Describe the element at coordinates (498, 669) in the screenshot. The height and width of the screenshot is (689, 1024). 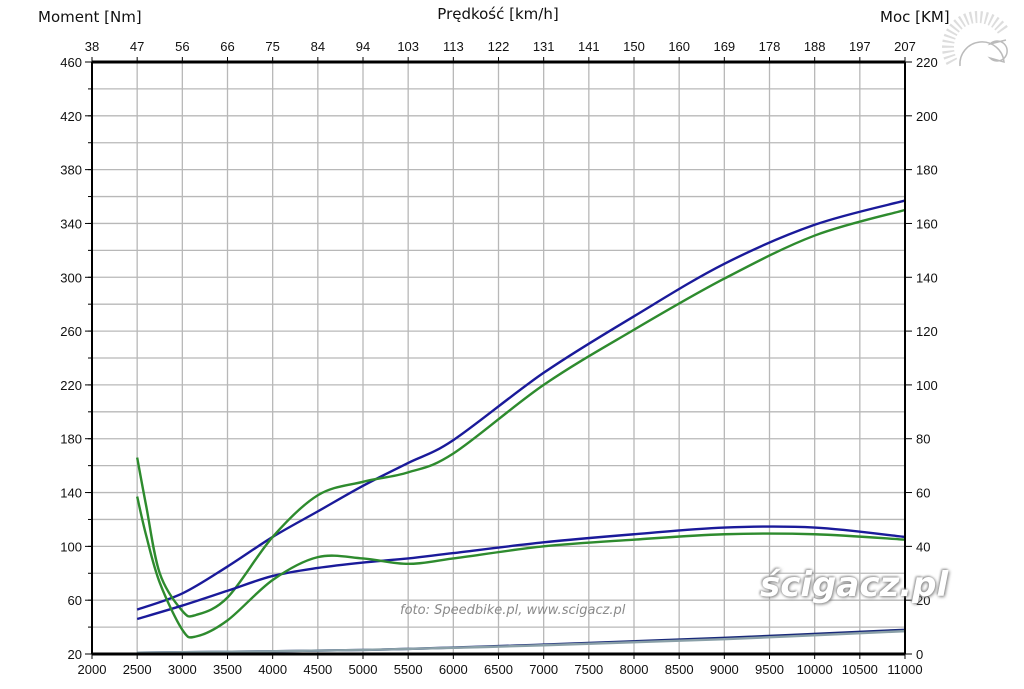
I see `x-tick-label: 6500` at that location.